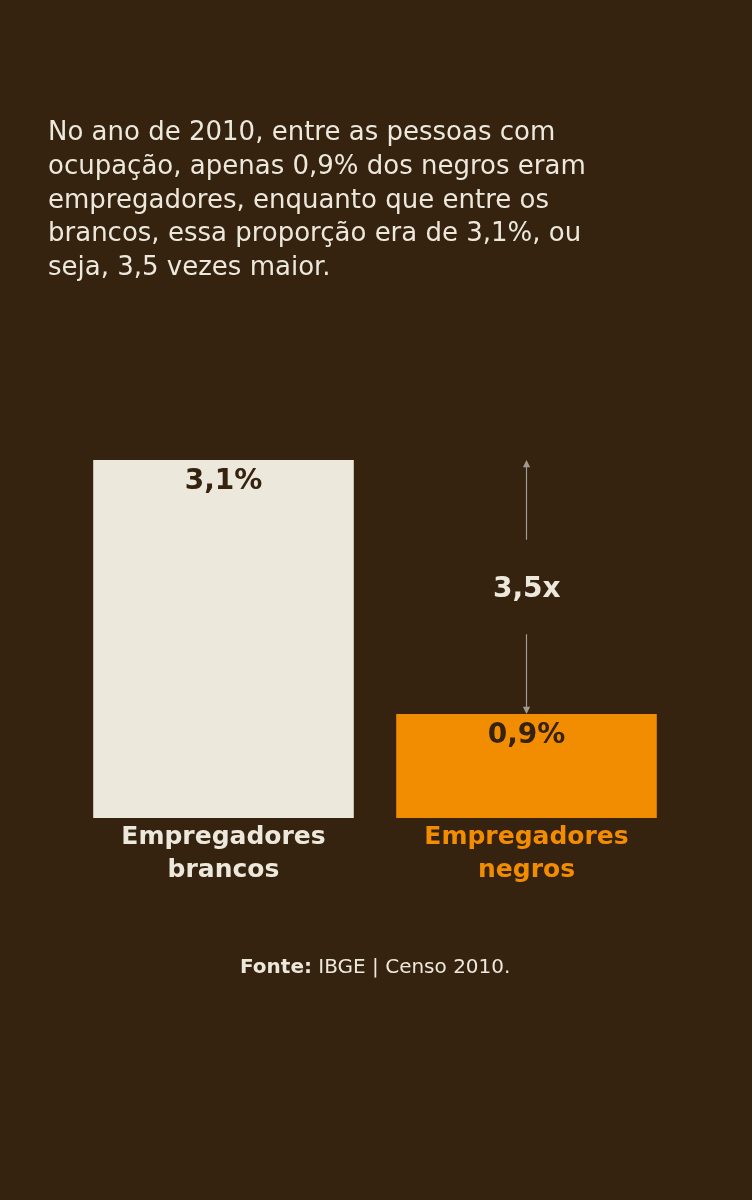 This screenshot has height=1200, width=752. What do you see at coordinates (317, 199) in the screenshot?
I see `chart-title: No ano de 2010, entre as pessoas com ocupação, apenas 0,9% dos negros eram empregadores, enquanto que entre os brancos, essa proporção era de 3,1%, ou seja, 3,5 vezes maior.` at bounding box center [317, 199].